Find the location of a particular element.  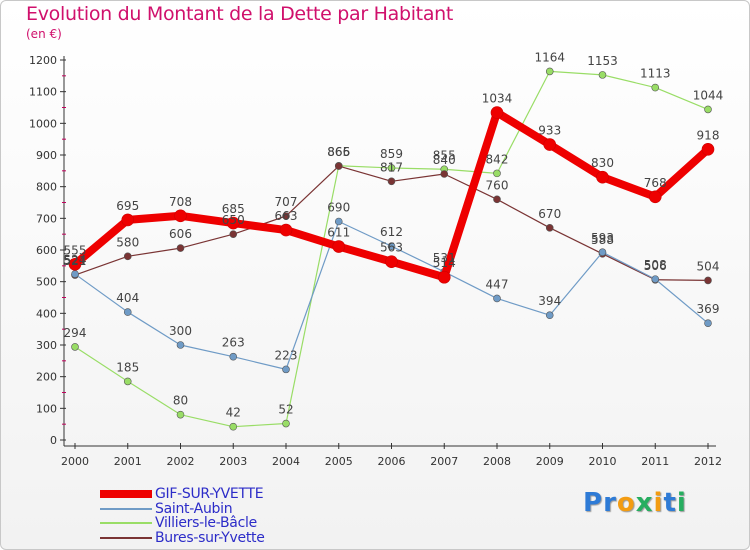

data-label-bures-sur-yvette: 580 is located at coordinates (127, 242).